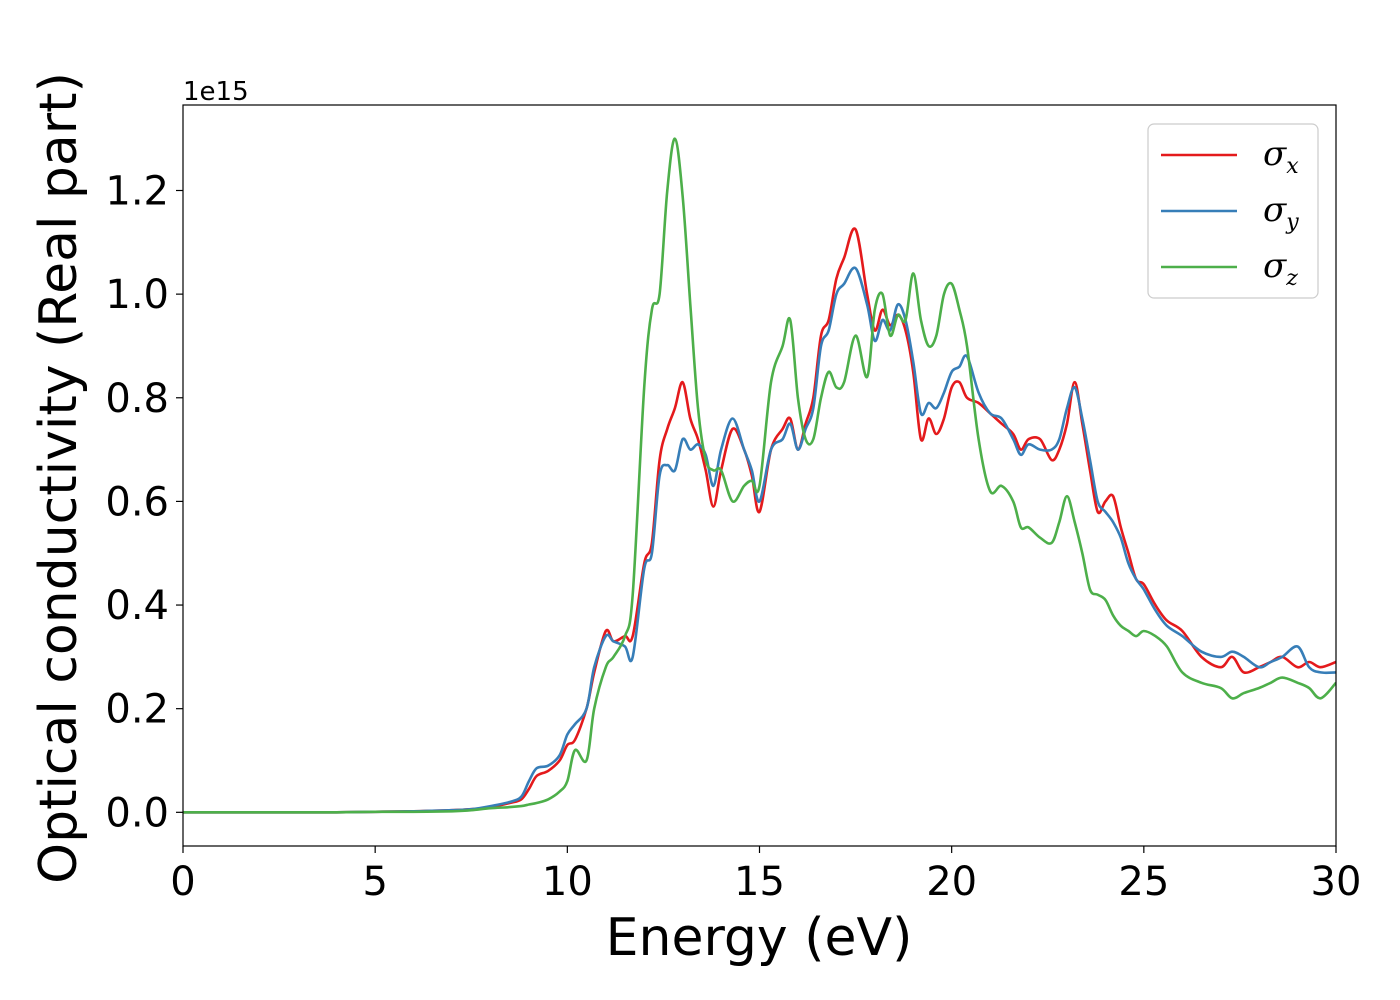 The height and width of the screenshot is (1000, 1400). Describe the element at coordinates (137, 606) in the screenshot. I see `y-tick-label: 0.4` at that location.